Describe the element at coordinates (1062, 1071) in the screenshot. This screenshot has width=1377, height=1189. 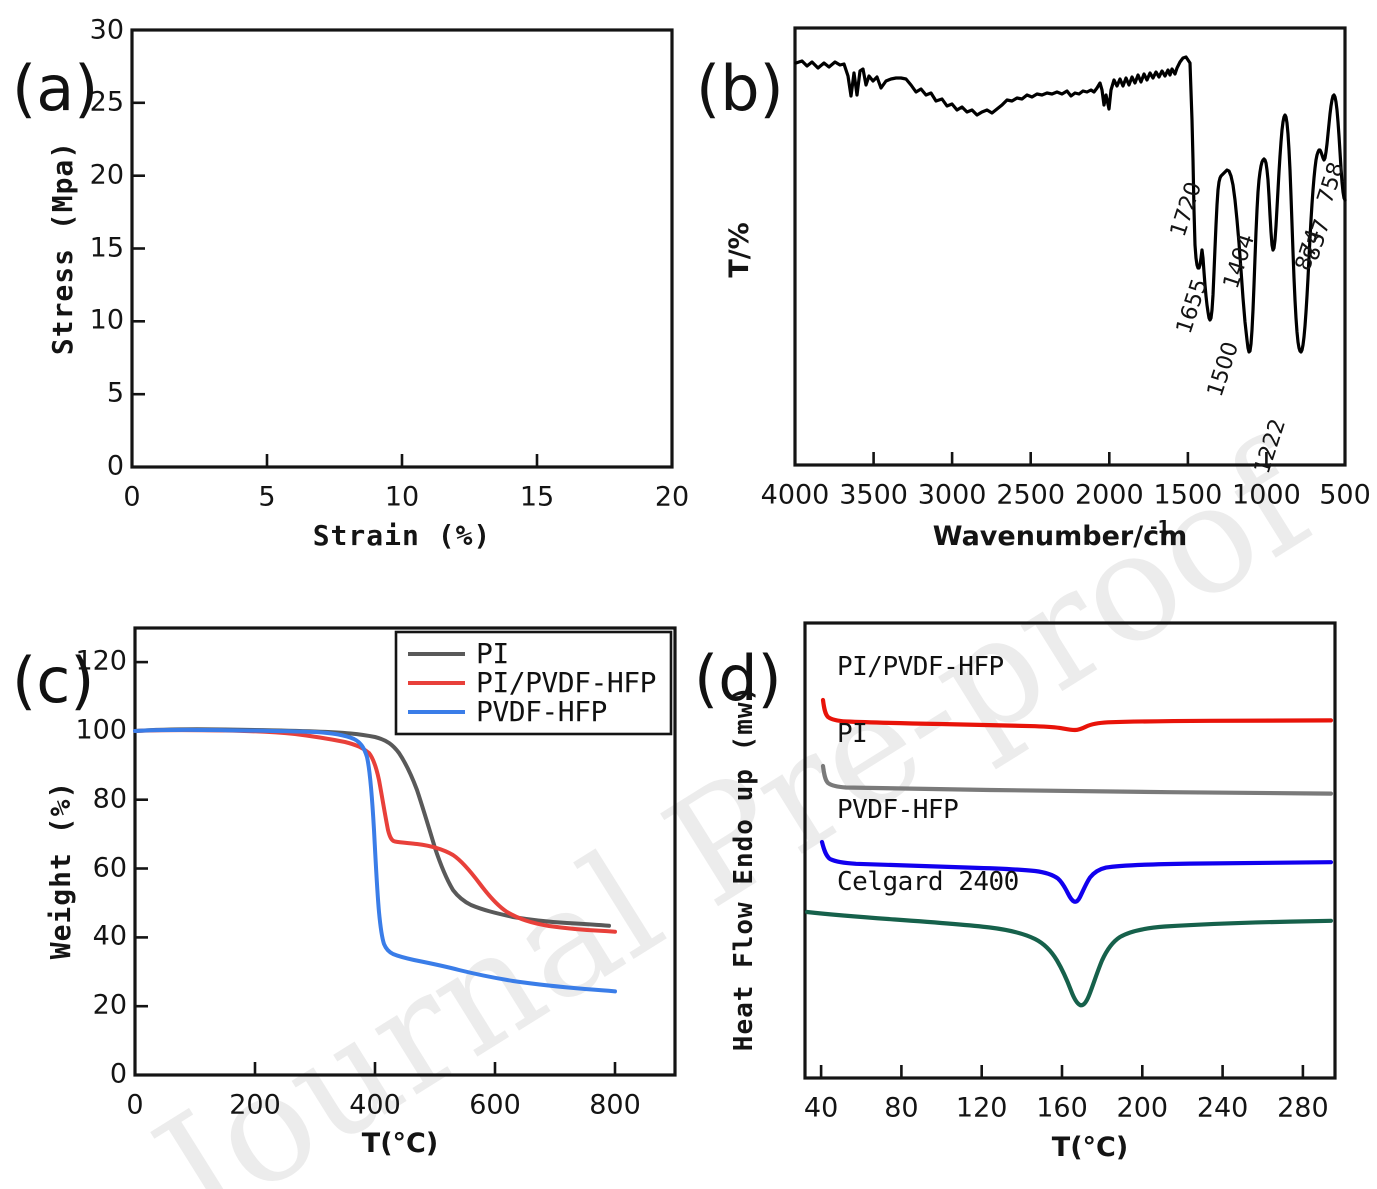
I see `panel-d-x-ticks` at that location.